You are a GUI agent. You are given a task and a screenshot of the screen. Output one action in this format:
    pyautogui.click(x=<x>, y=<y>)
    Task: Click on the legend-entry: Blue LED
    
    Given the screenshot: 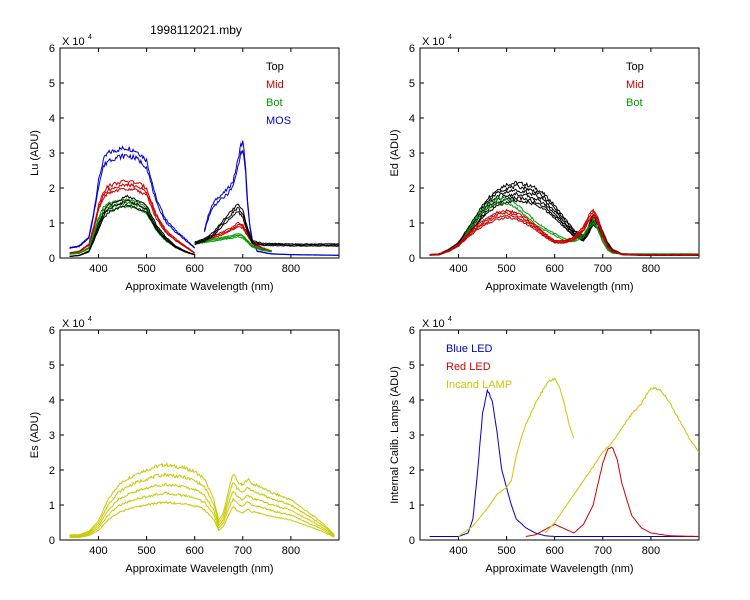 What is the action you would take?
    pyautogui.click(x=469, y=349)
    